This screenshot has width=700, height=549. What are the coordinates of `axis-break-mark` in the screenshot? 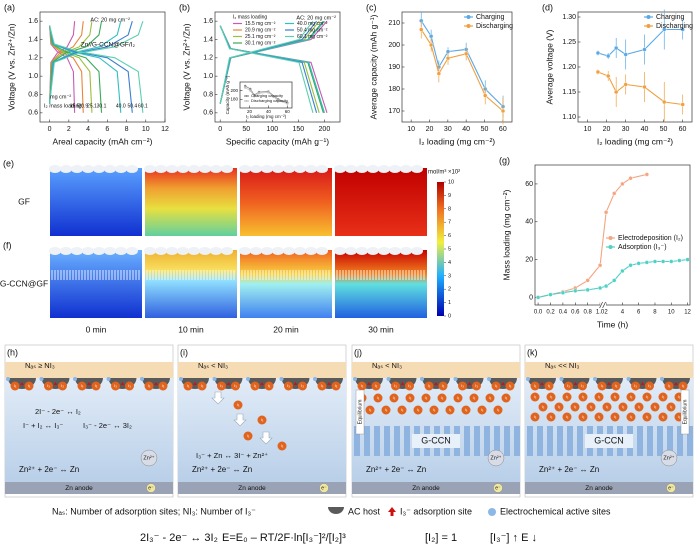 It's located at (604, 305).